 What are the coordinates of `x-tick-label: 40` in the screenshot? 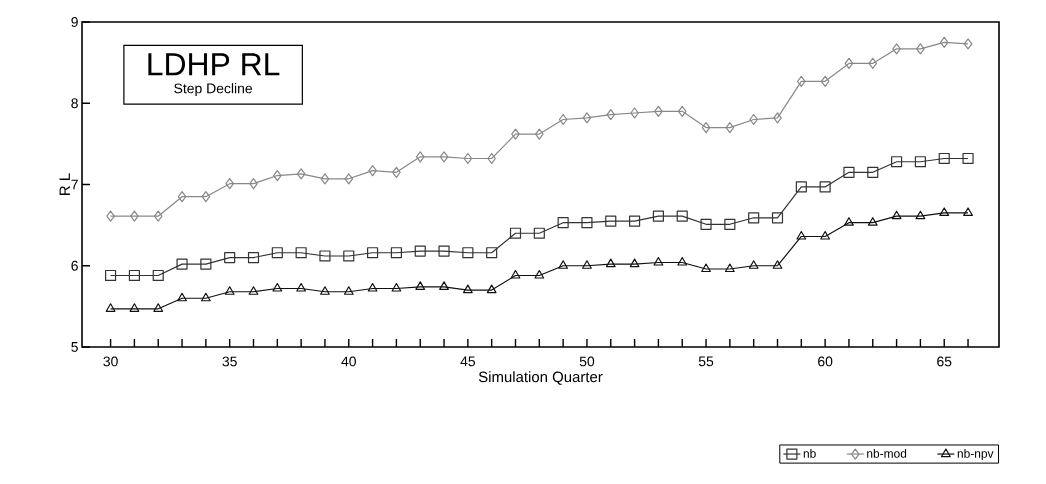 It's located at (348, 361).